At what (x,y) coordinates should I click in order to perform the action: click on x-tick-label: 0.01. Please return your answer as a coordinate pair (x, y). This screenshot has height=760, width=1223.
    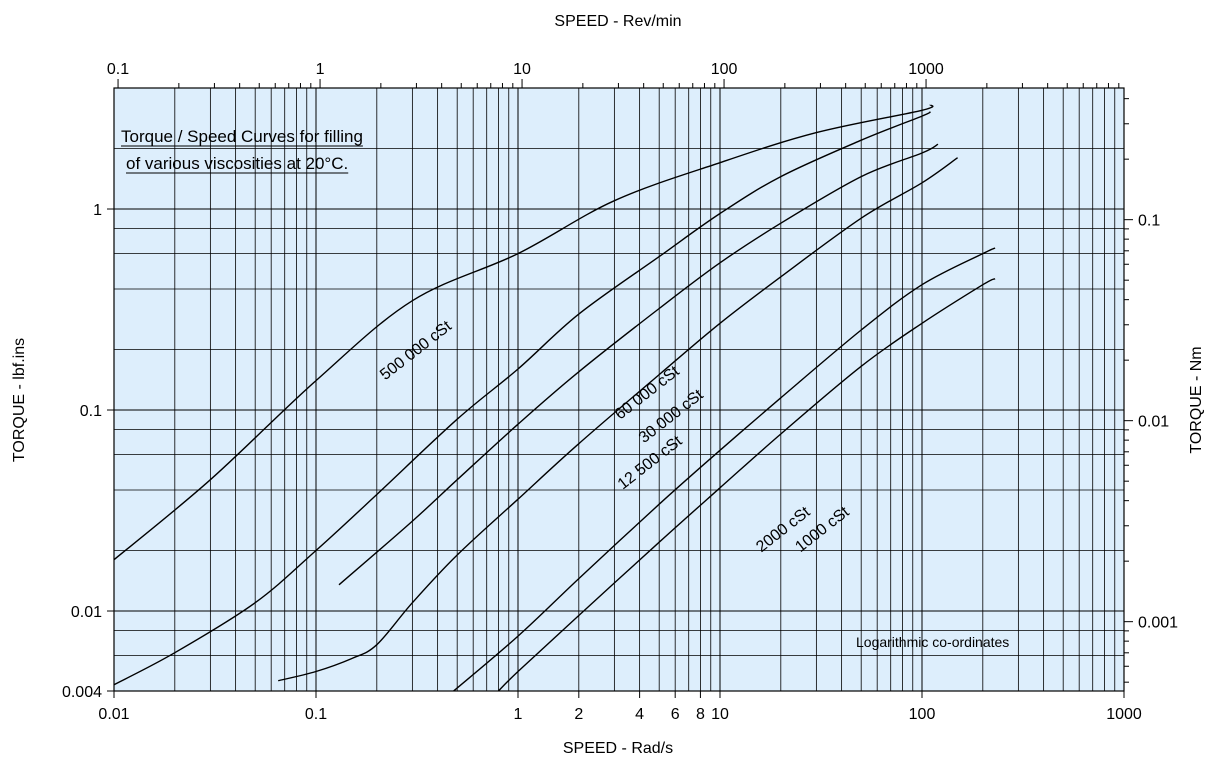
    Looking at the image, I should click on (113, 714).